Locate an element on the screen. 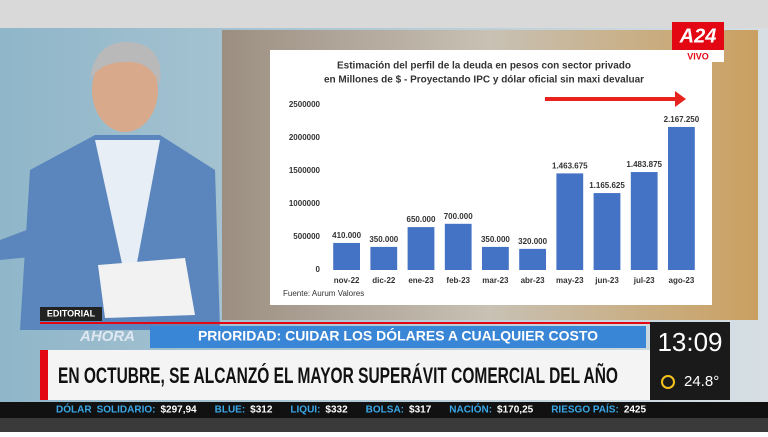 The image size is (768, 437). value-label: 320.000 is located at coordinates (532, 241).